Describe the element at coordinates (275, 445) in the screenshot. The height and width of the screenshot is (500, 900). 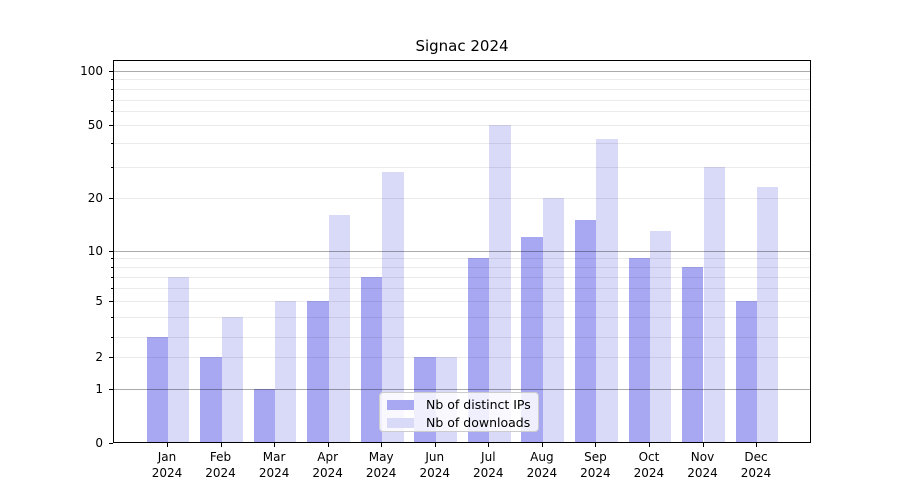
I see `x-tick-mar` at that location.